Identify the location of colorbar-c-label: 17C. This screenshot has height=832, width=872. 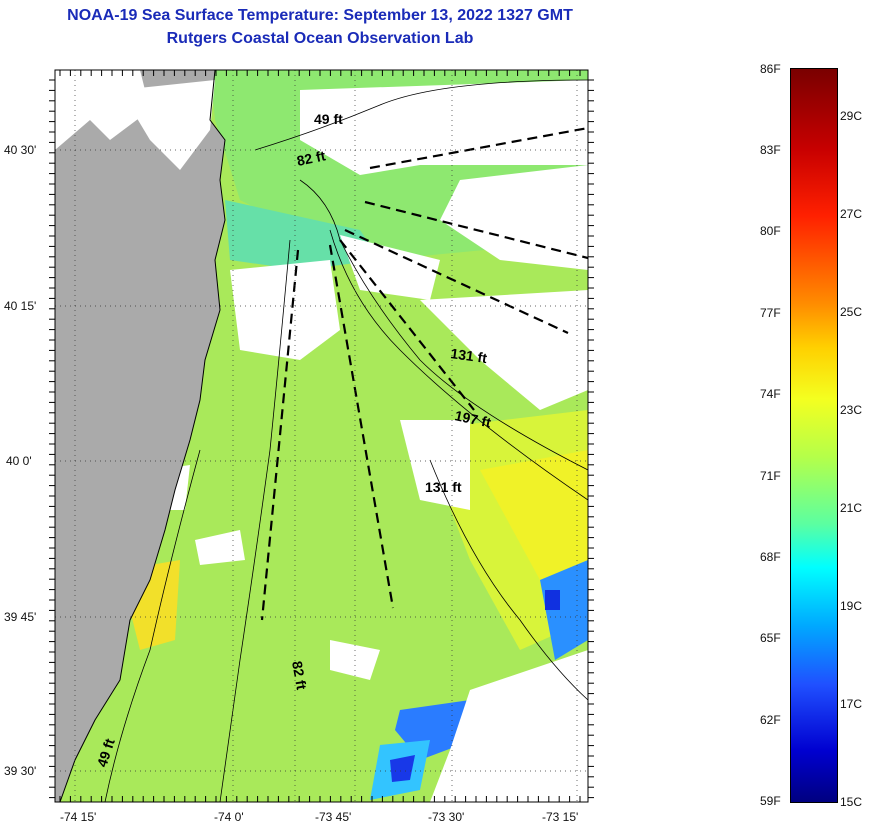
(851, 704).